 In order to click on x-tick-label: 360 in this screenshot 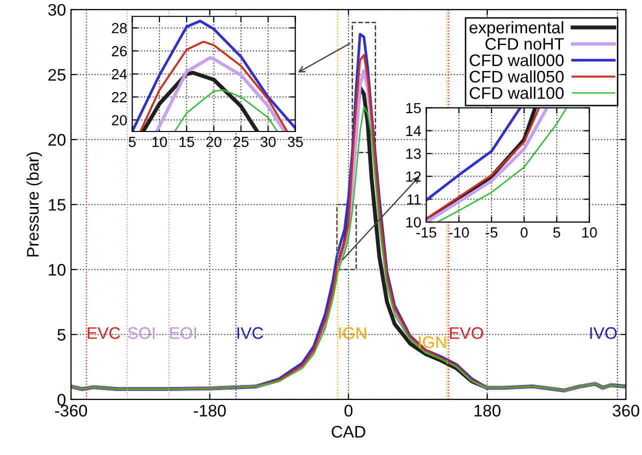, I will do `click(626, 410)`.